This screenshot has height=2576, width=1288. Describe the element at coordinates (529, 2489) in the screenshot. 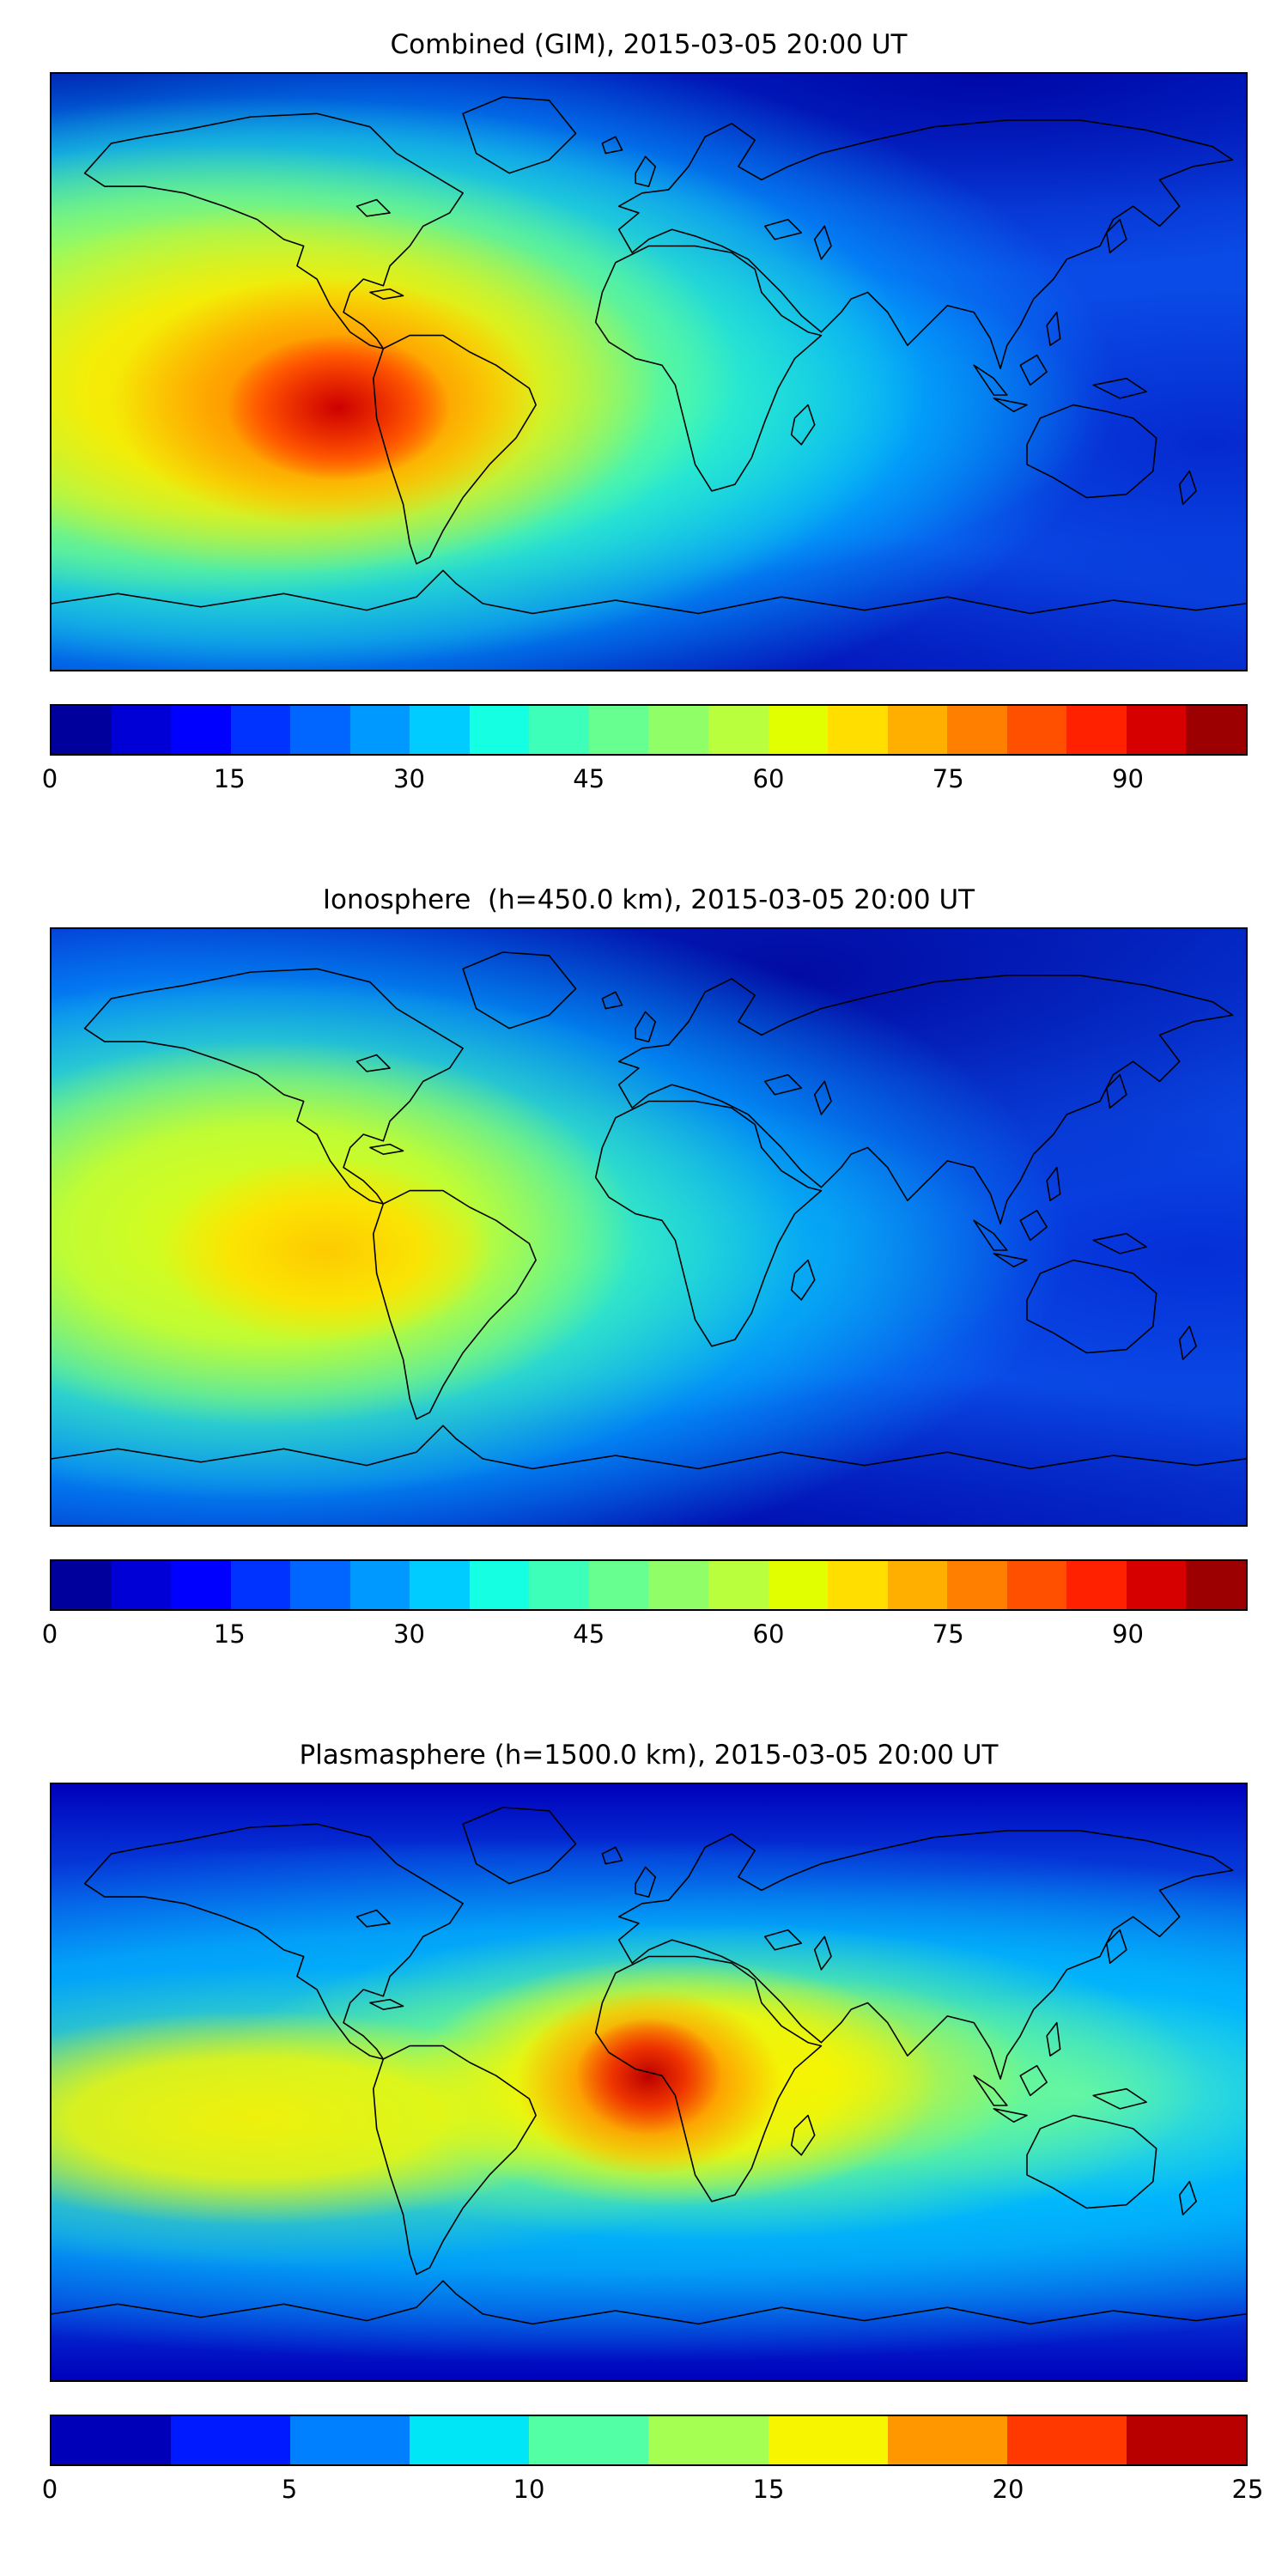

I see `colorbar-tick-label: 10` at that location.